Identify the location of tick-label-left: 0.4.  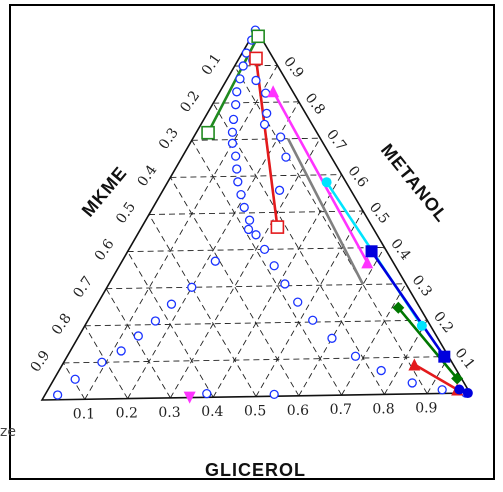
(148, 175).